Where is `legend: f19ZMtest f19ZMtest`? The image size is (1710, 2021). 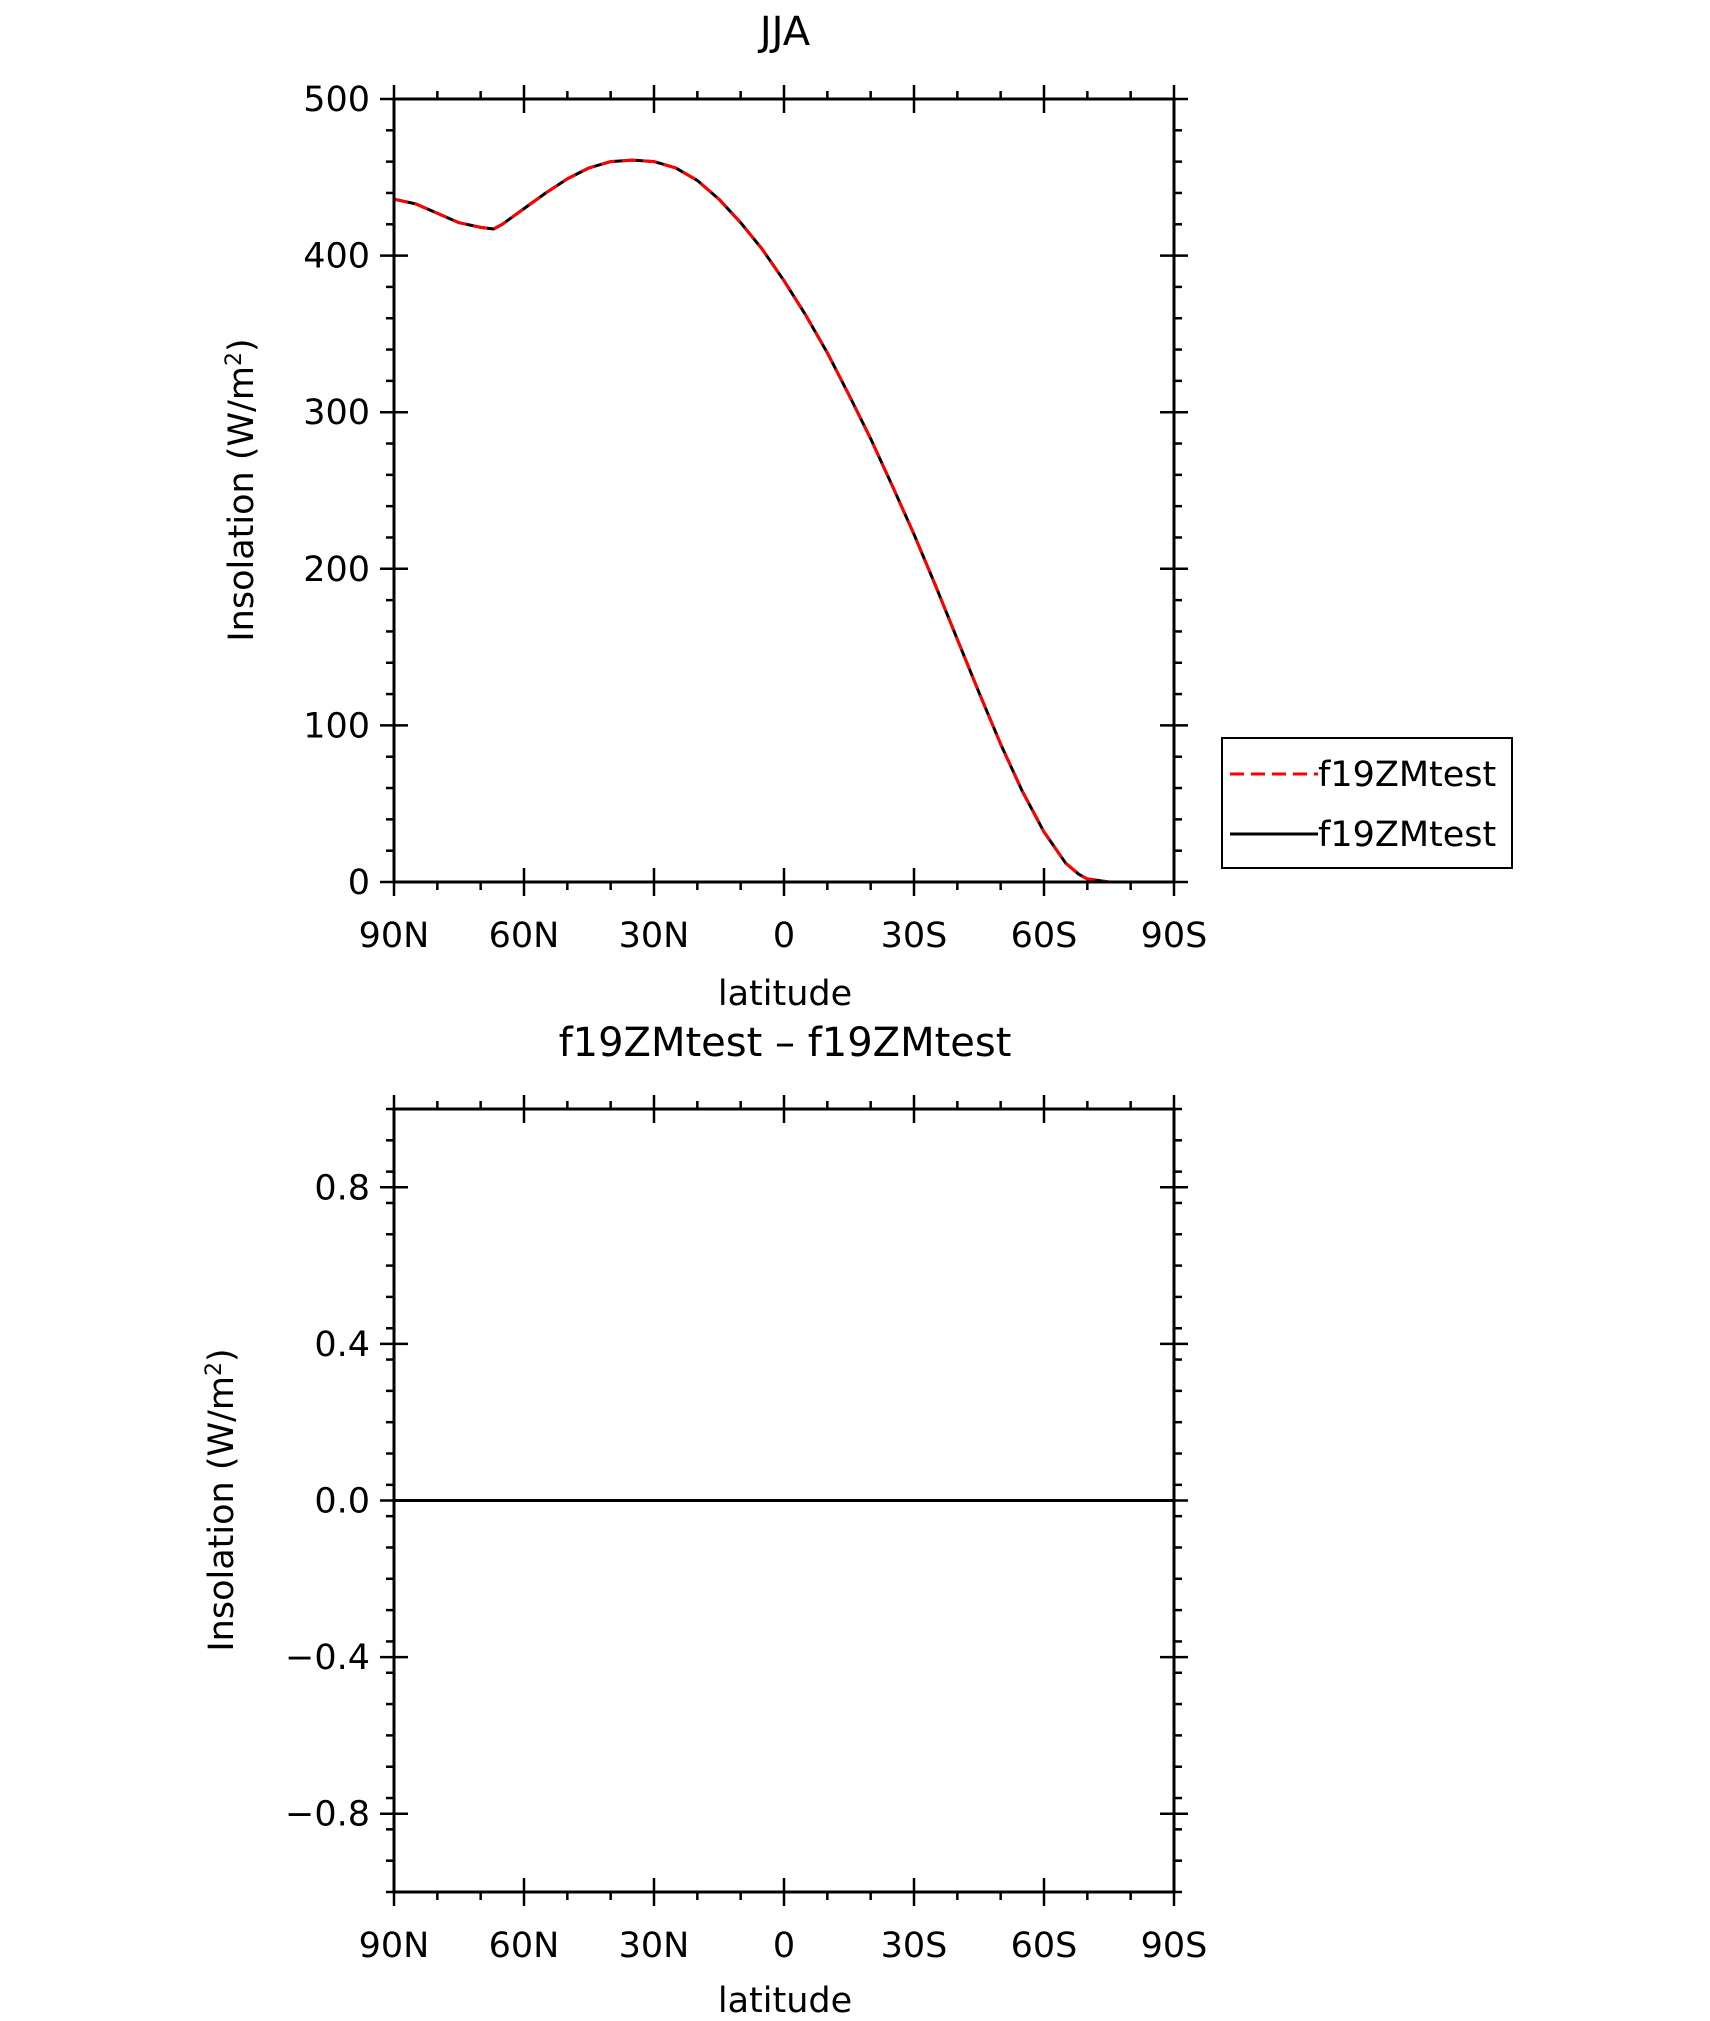 legend: f19ZMtest f19ZMtest is located at coordinates (1367, 803).